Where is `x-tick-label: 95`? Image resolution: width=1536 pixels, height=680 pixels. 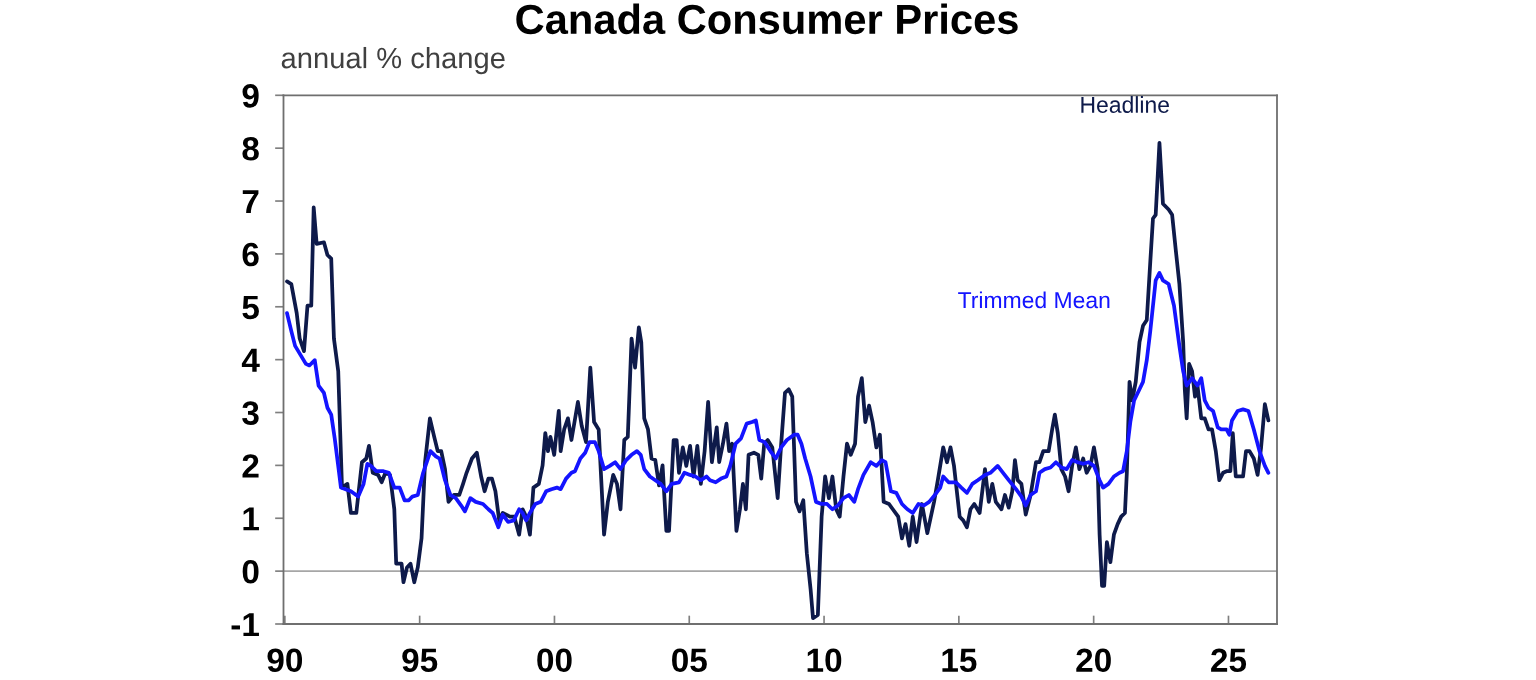
x-tick-label: 95 is located at coordinates (420, 660).